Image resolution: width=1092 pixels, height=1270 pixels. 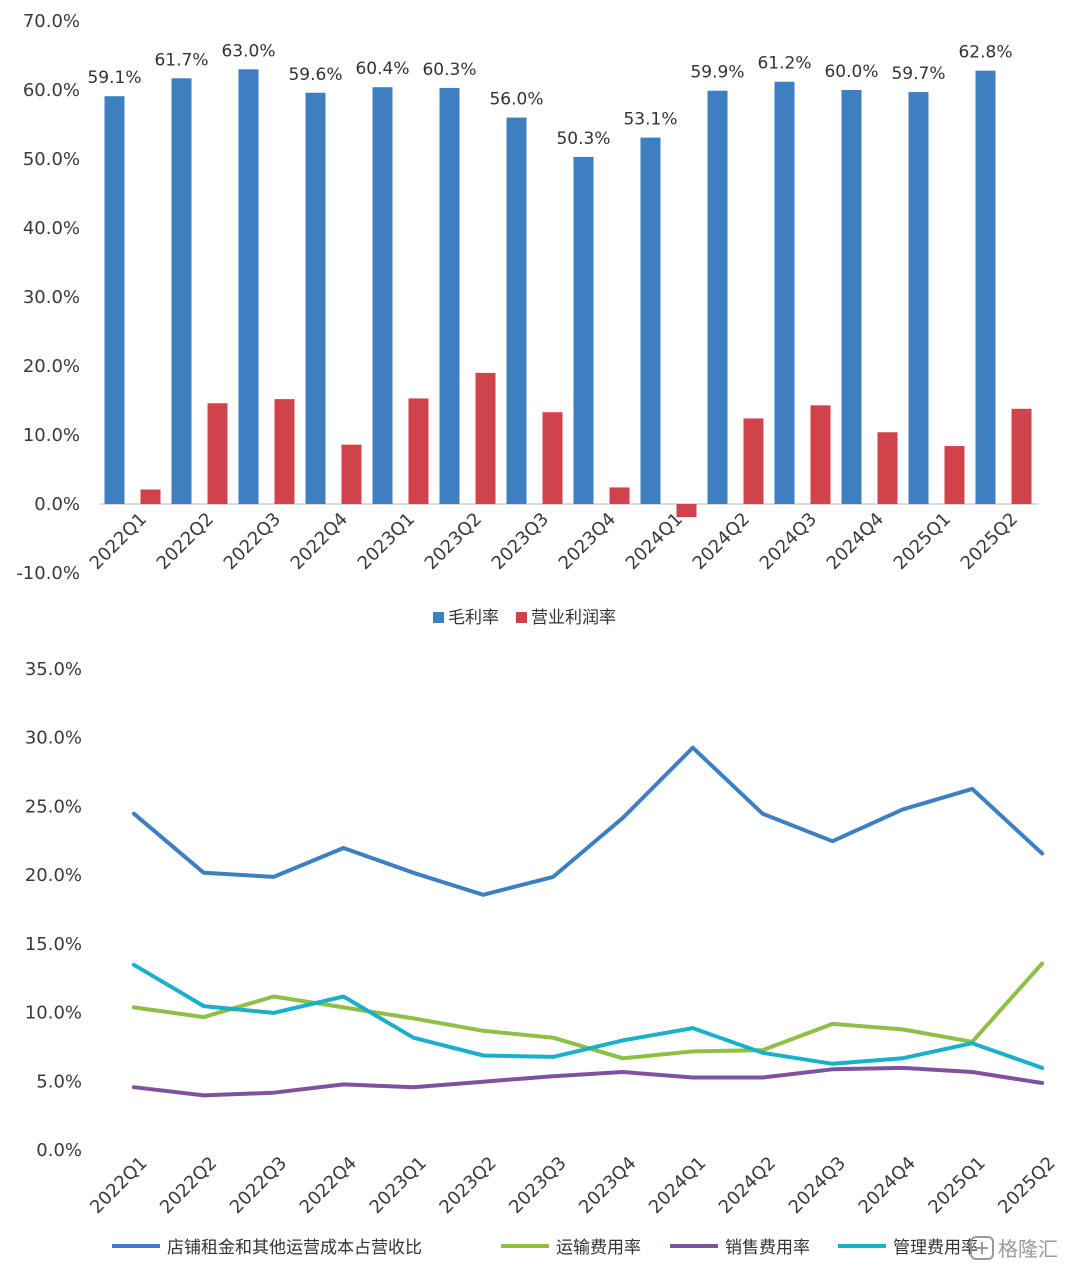 I want to click on data-label: 60.4%, so click(x=382, y=69).